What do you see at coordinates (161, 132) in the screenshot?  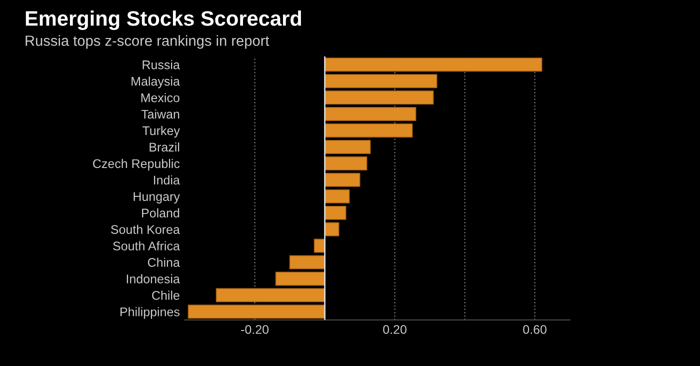 I see `y-tick-label: Turkey` at bounding box center [161, 132].